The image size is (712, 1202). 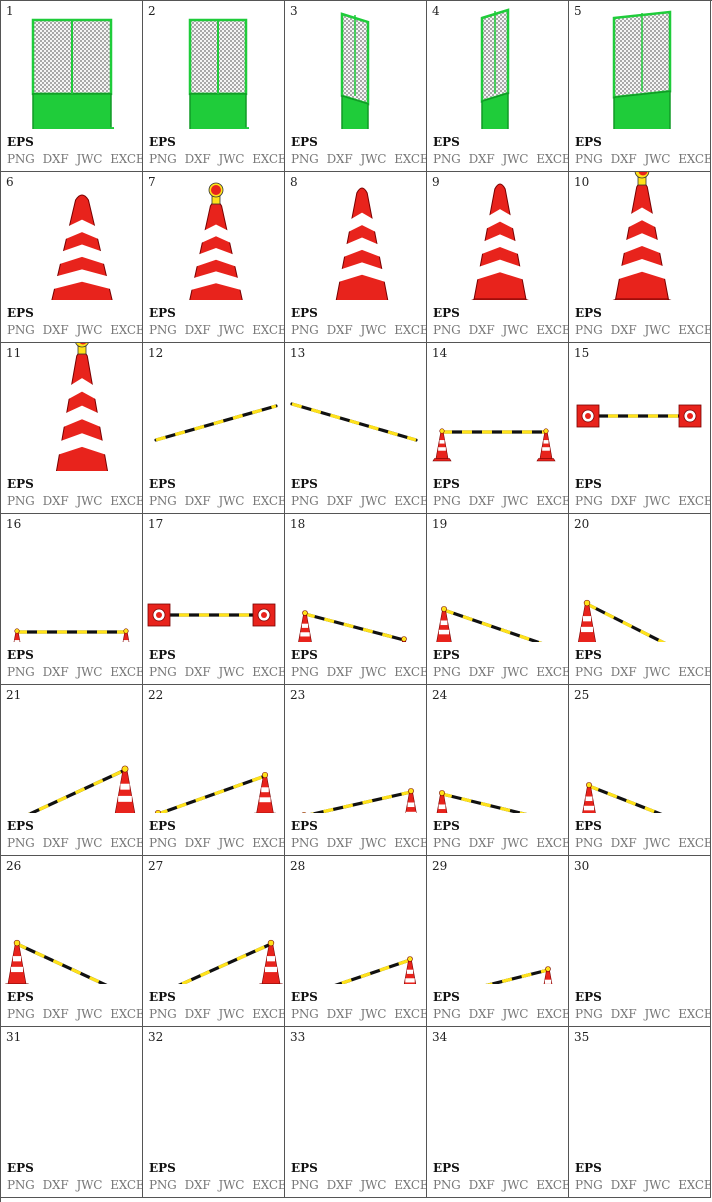 I want to click on fence-front-icon, so click(x=213, y=65).